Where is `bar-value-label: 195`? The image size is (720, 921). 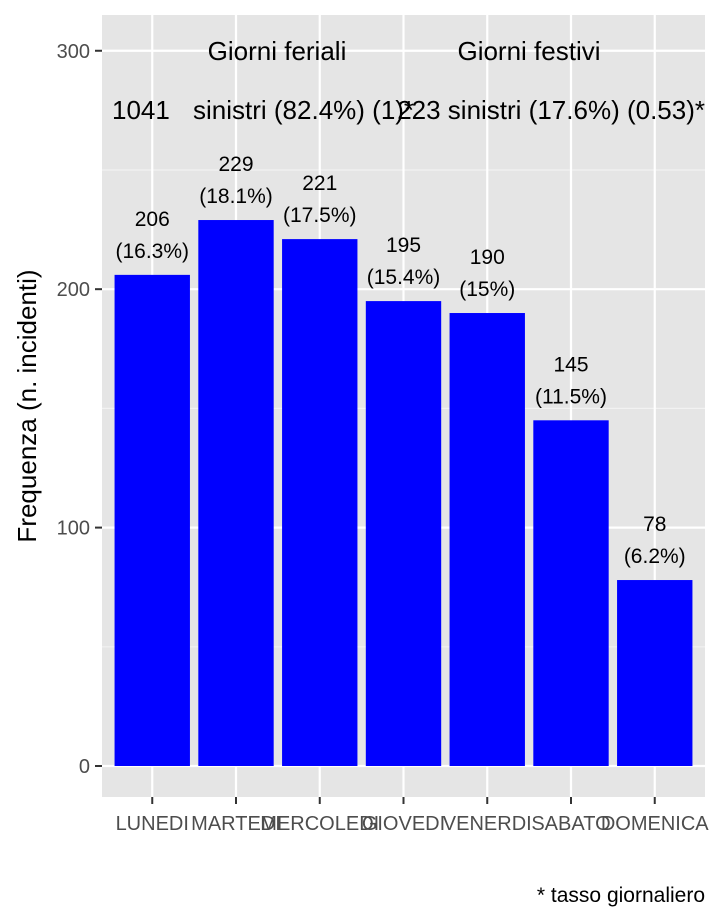 bar-value-label: 195 is located at coordinates (403, 245).